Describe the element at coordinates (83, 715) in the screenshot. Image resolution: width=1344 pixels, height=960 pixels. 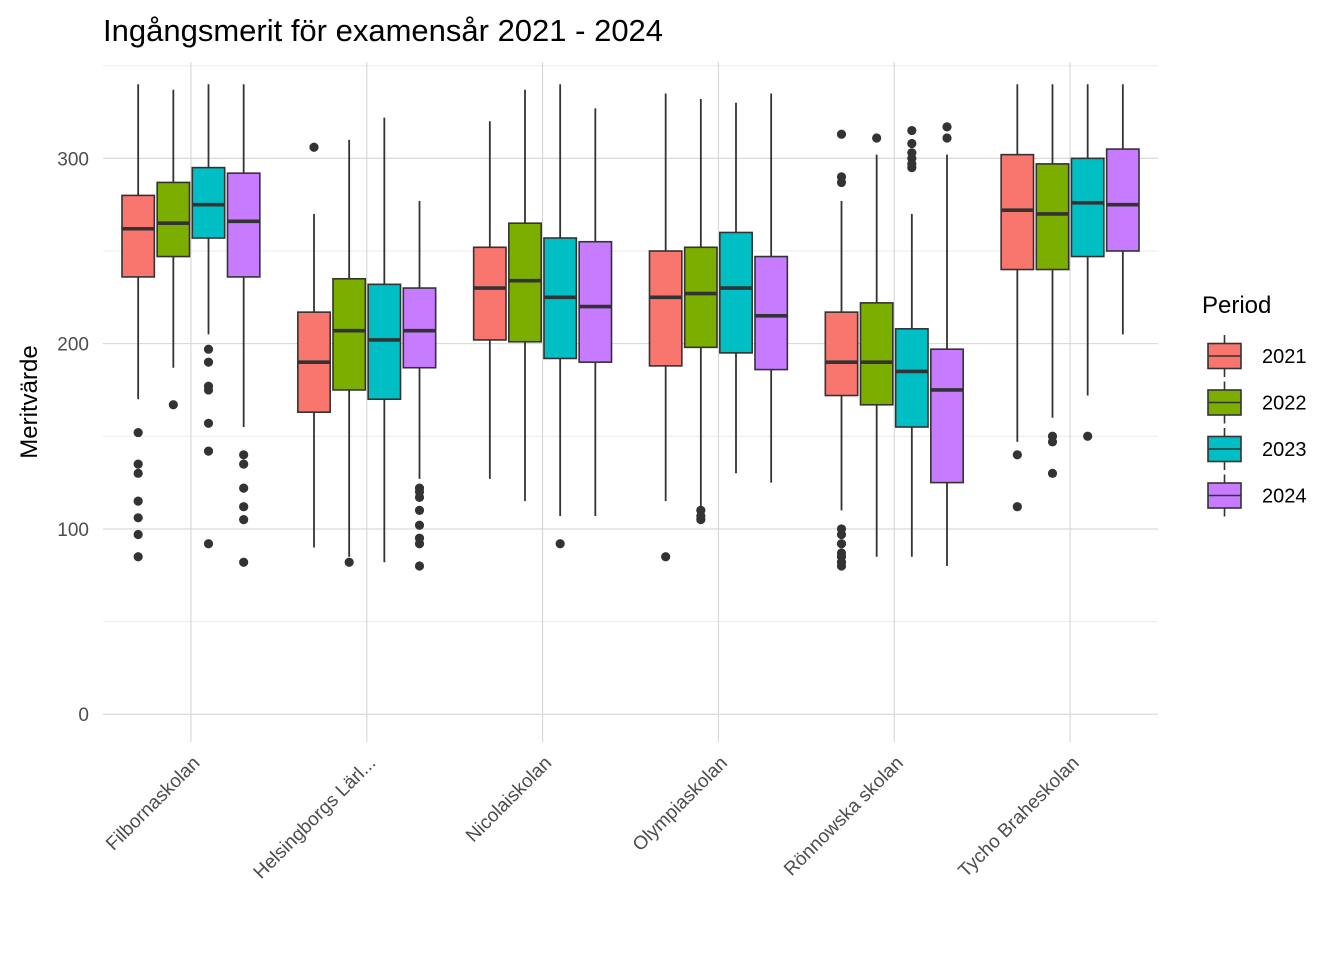
I see `y-tick-label: 0` at that location.